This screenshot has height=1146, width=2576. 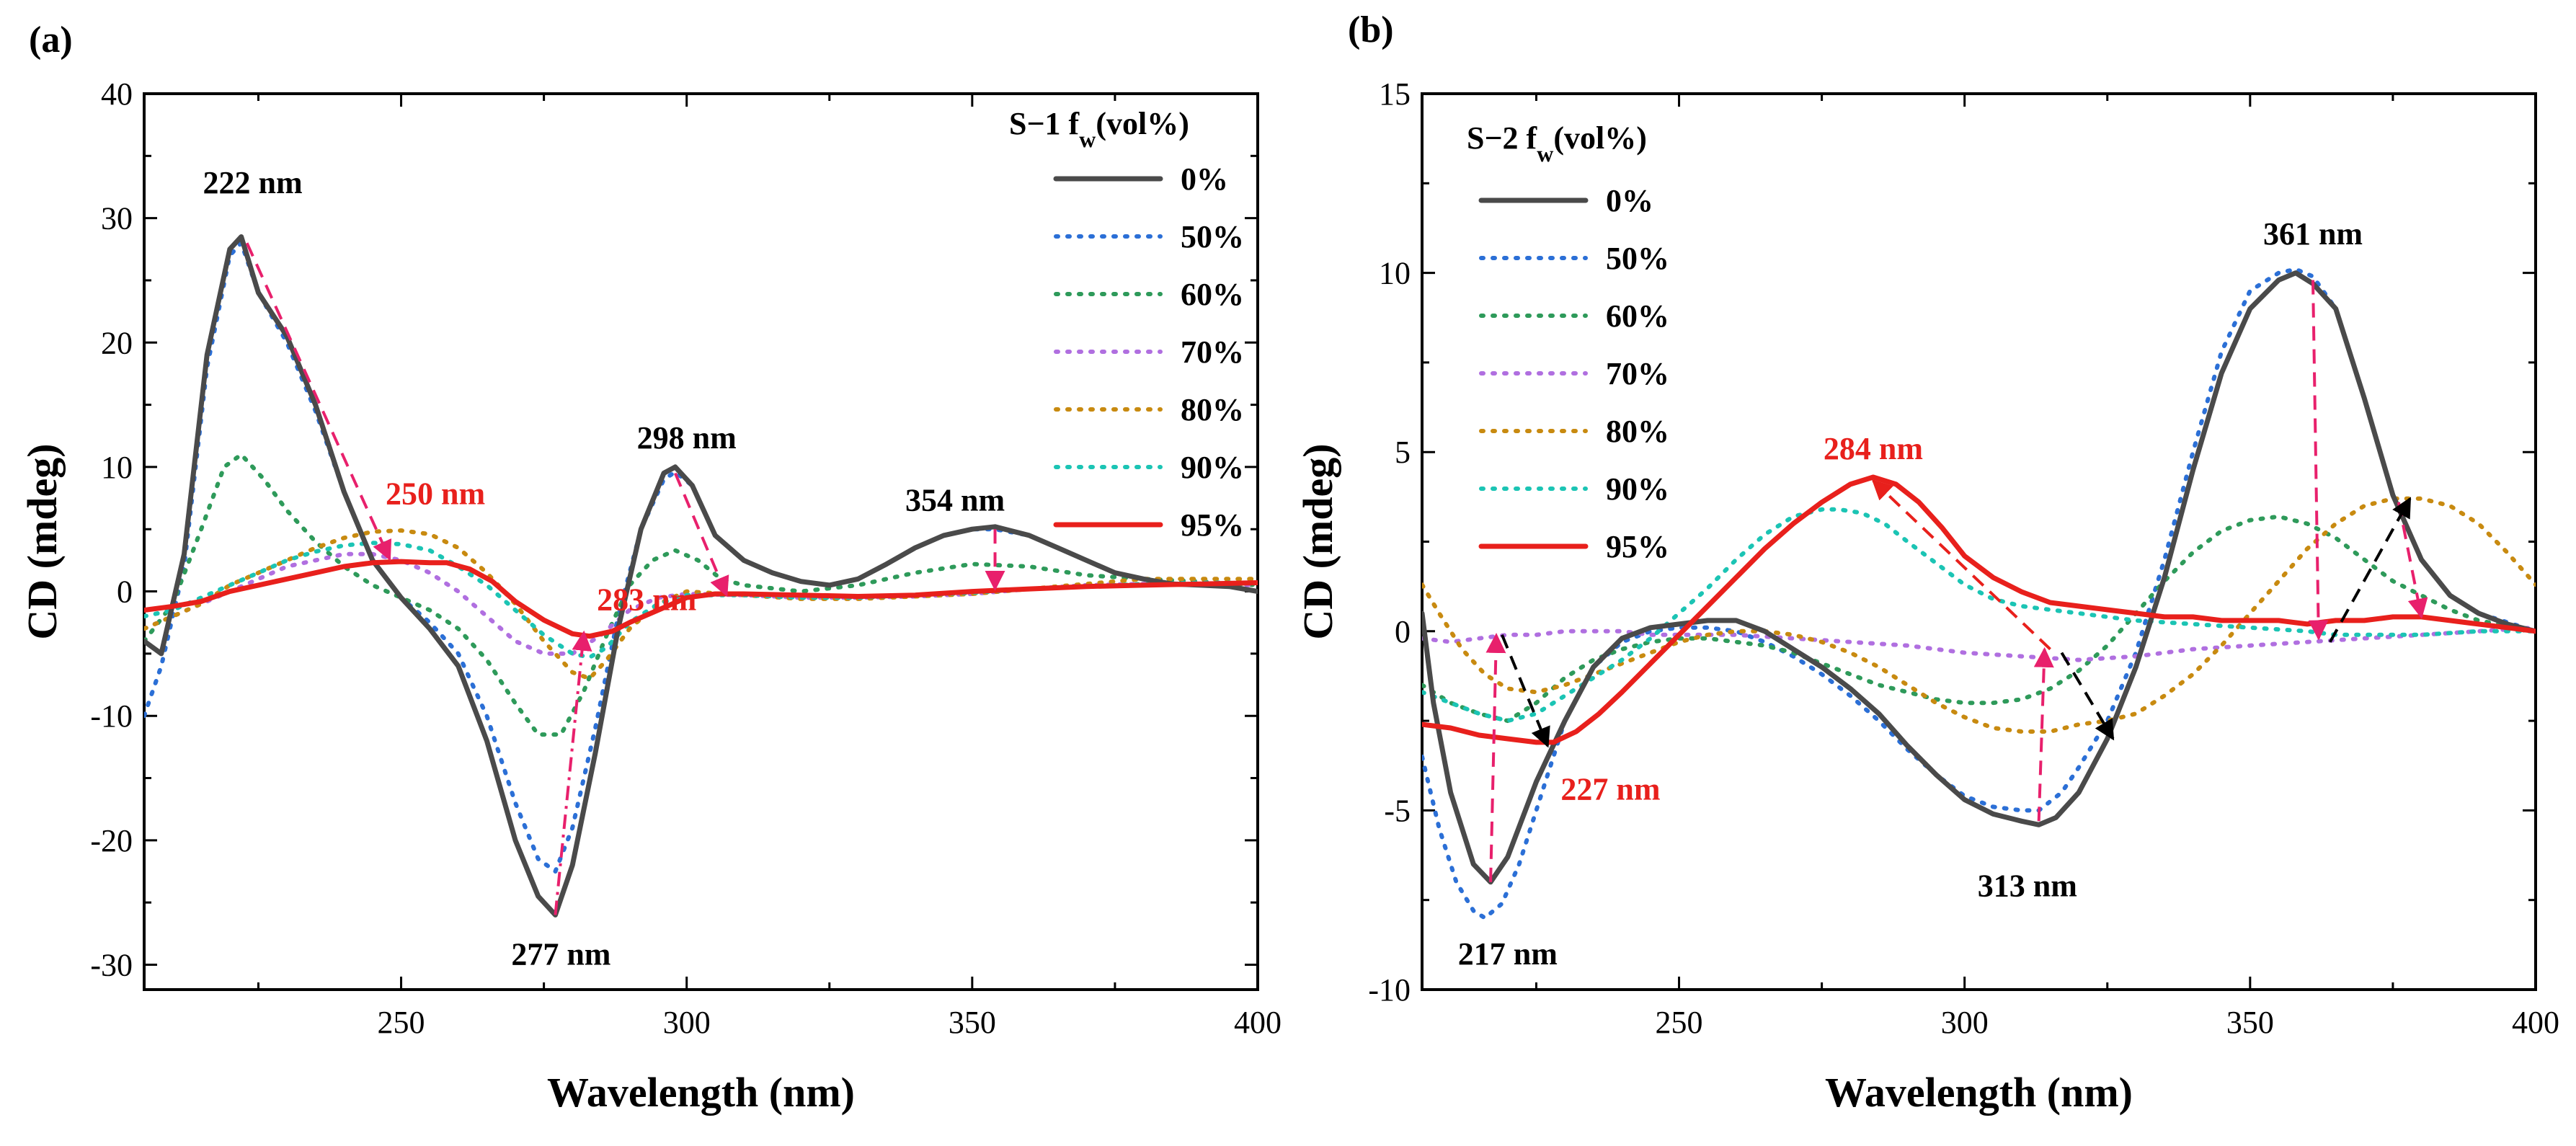 I want to click on series-line-b-70pct, so click(x=1979, y=643).